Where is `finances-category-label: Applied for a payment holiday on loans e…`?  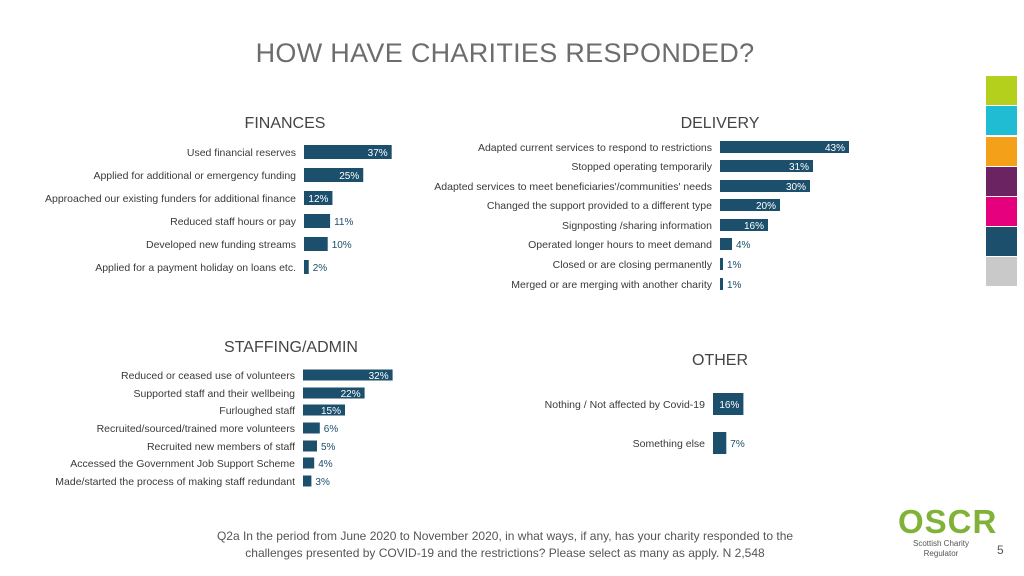 finances-category-label: Applied for a payment holiday on loans e… is located at coordinates (195, 268).